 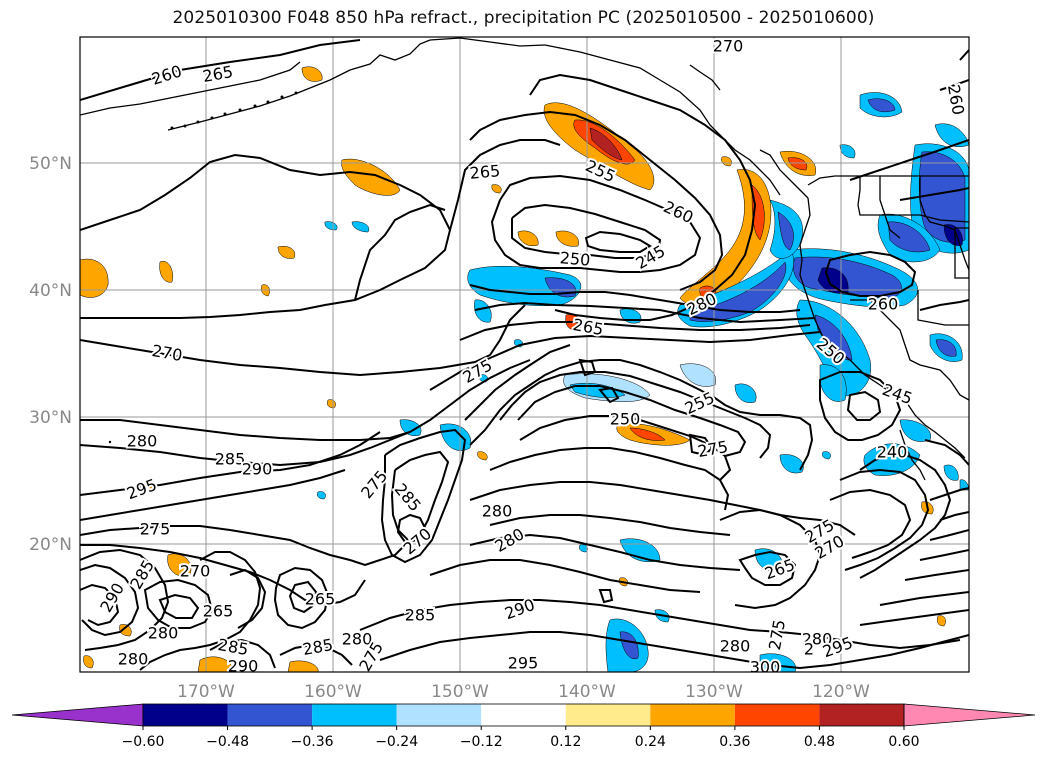 What do you see at coordinates (50, 291) in the screenshot?
I see `lat-label: 40°N` at bounding box center [50, 291].